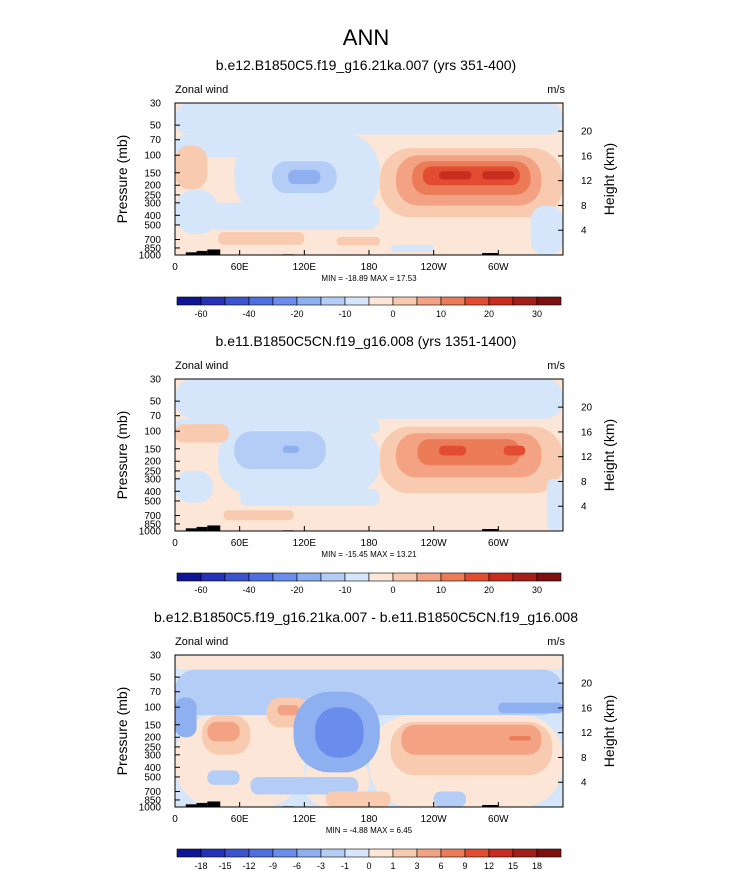 The height and width of the screenshot is (871, 733). I want to click on colorbar-label: 6, so click(440, 866).